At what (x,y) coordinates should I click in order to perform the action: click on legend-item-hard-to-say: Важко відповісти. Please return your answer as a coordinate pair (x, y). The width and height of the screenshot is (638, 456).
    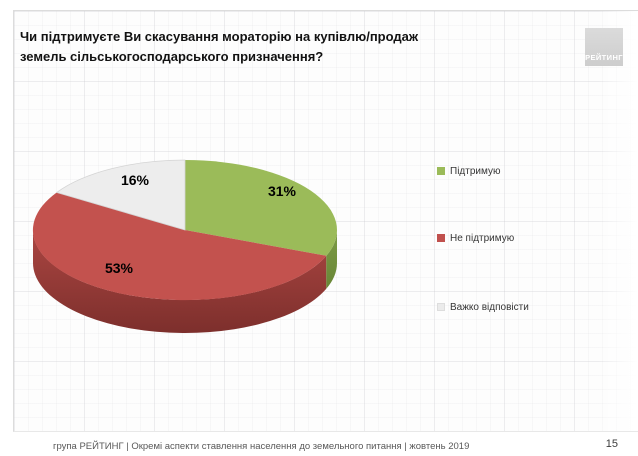
    Looking at the image, I should click on (483, 307).